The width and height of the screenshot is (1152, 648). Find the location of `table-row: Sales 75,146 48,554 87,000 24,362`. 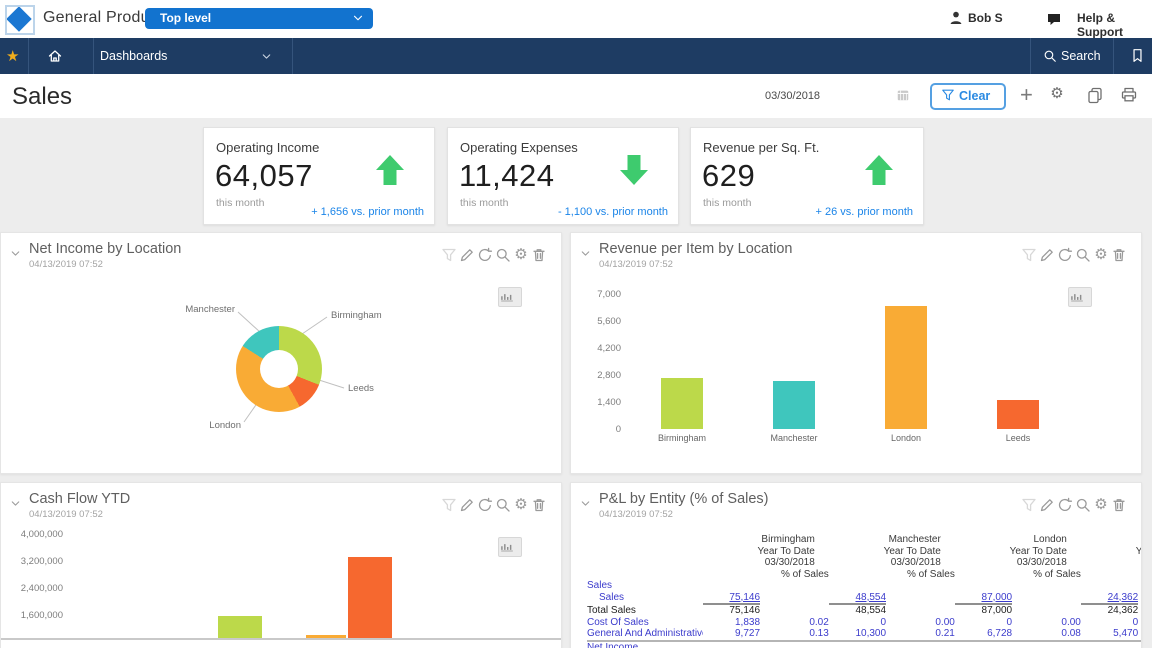

table-row: Sales 75,146 48,554 87,000 24,362 is located at coordinates (864, 598).